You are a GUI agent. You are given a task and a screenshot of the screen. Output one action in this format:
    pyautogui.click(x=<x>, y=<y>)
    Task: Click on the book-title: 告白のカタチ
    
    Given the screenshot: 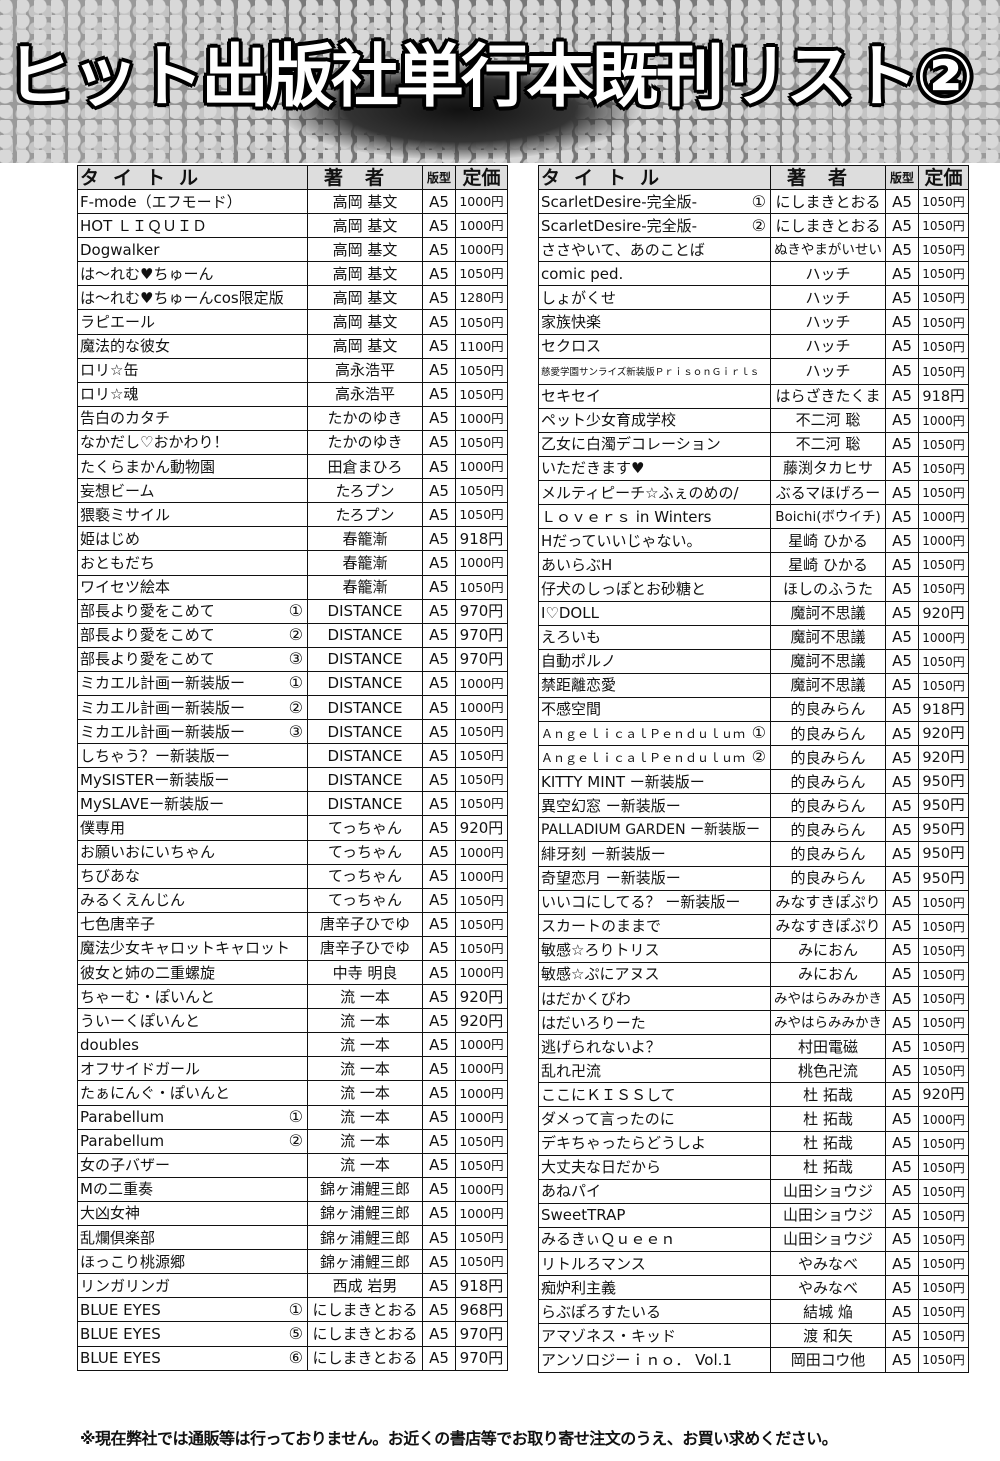 What is the action you would take?
    pyautogui.click(x=192, y=418)
    